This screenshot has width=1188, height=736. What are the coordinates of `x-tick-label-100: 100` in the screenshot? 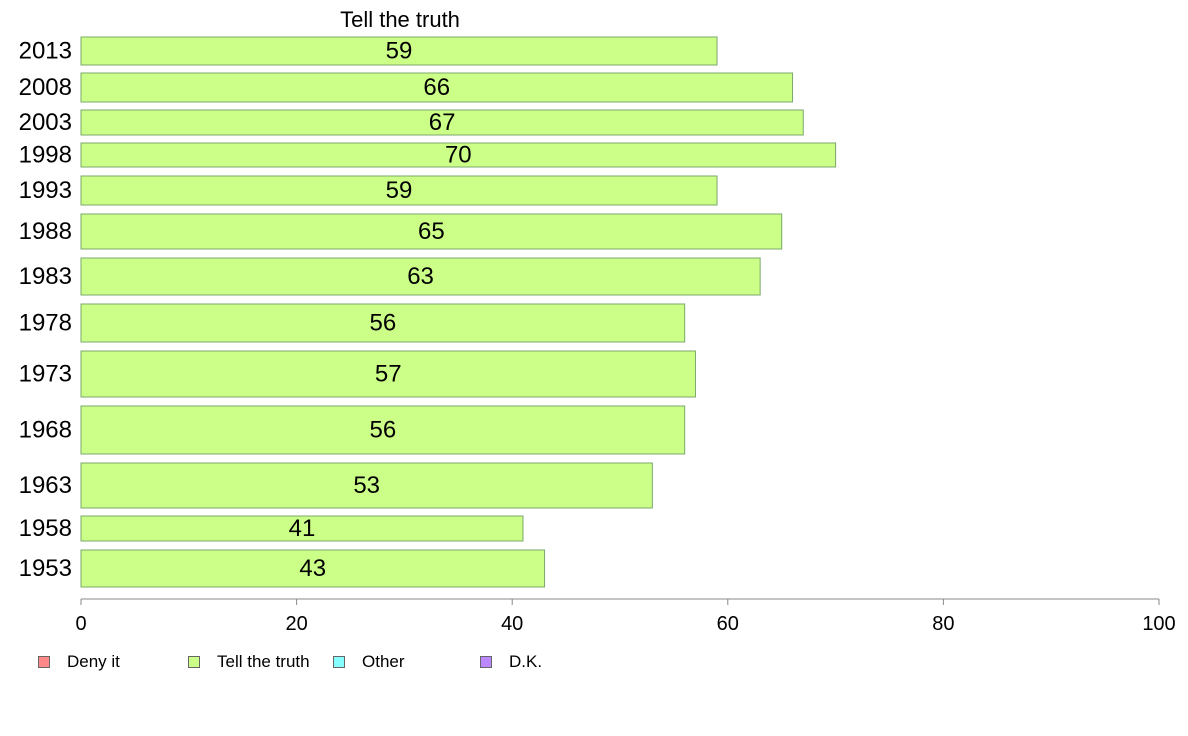 It's located at (1158, 624).